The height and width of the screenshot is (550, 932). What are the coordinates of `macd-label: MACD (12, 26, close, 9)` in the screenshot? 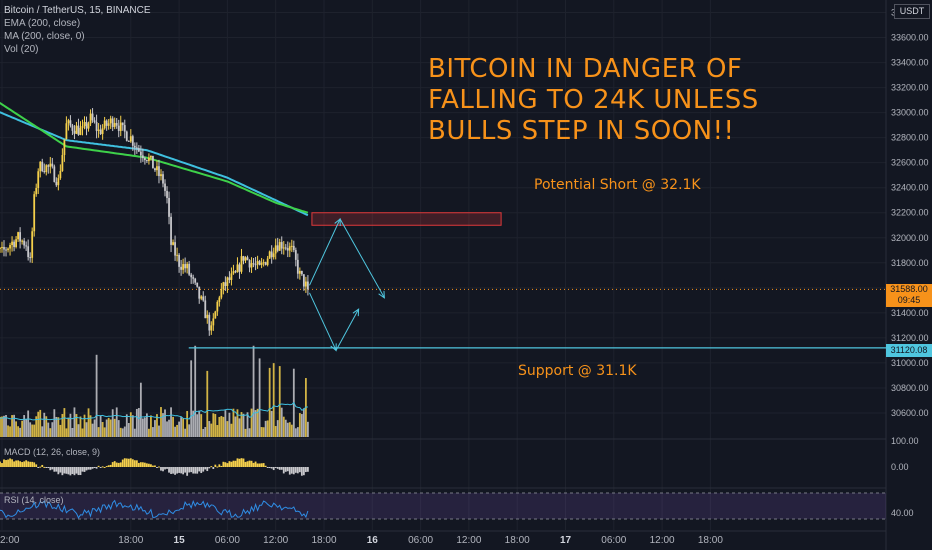 It's located at (52, 452).